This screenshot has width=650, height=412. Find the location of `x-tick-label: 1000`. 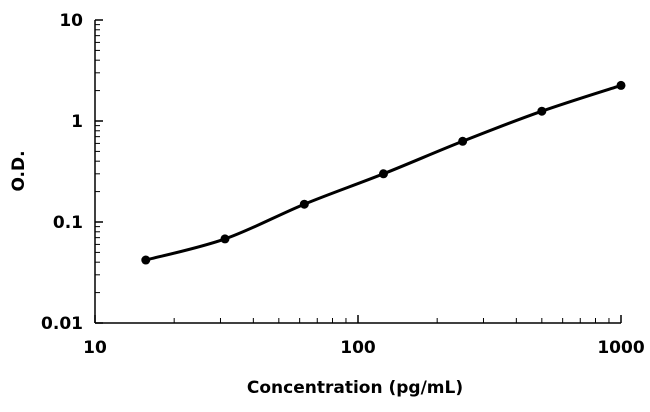

x-tick-label: 1000 is located at coordinates (620, 348).